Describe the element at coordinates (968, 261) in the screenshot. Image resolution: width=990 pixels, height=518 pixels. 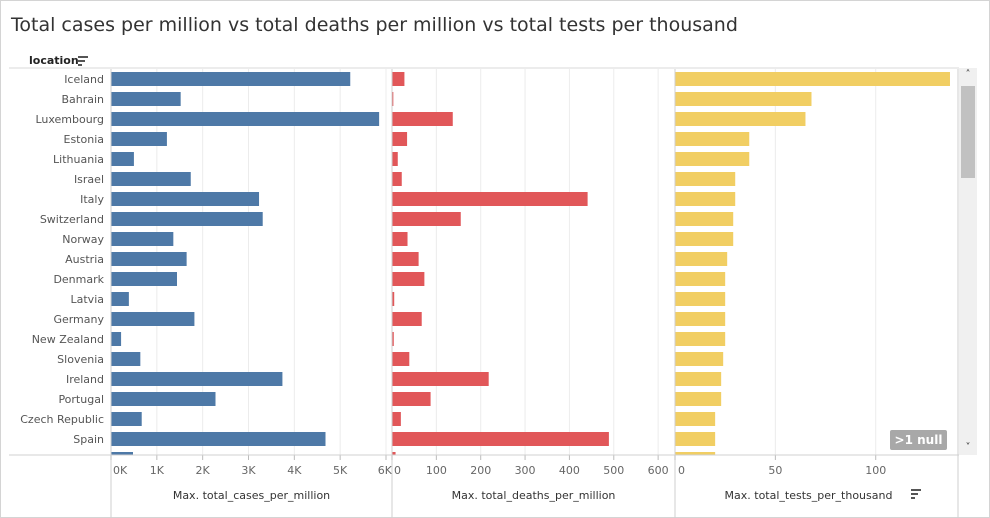
I see `scrollbar: ˄ ˅` at that location.